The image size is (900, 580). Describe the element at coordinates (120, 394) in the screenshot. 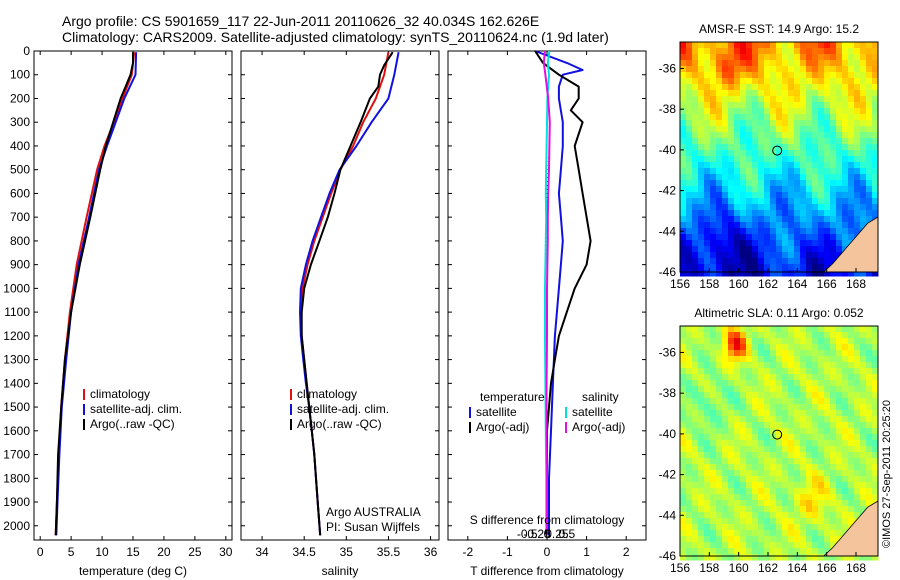

I see `legend-label: climatology` at that location.